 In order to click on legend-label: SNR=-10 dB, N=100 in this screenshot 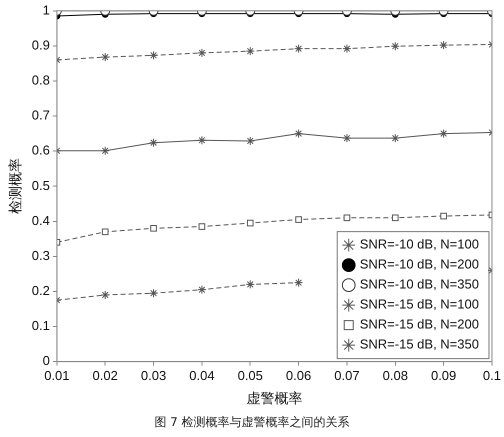, I will do `click(419, 244)`.